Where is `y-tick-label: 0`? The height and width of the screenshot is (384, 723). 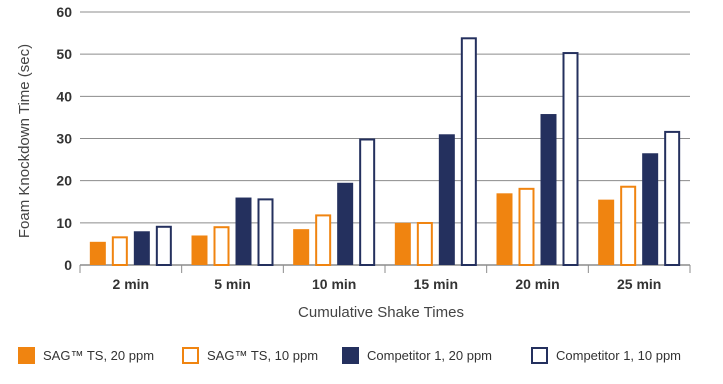
y-tick-label: 0 is located at coordinates (68, 265).